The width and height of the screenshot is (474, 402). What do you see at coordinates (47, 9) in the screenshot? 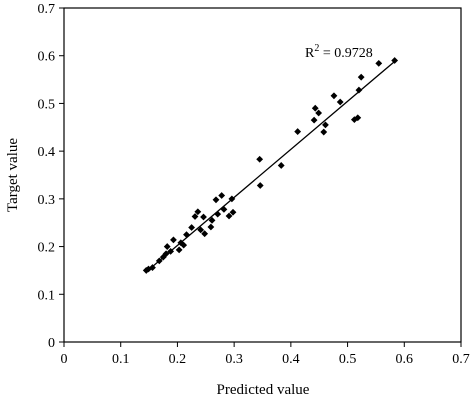
I see `y-tick-label: 0.7` at bounding box center [47, 9].